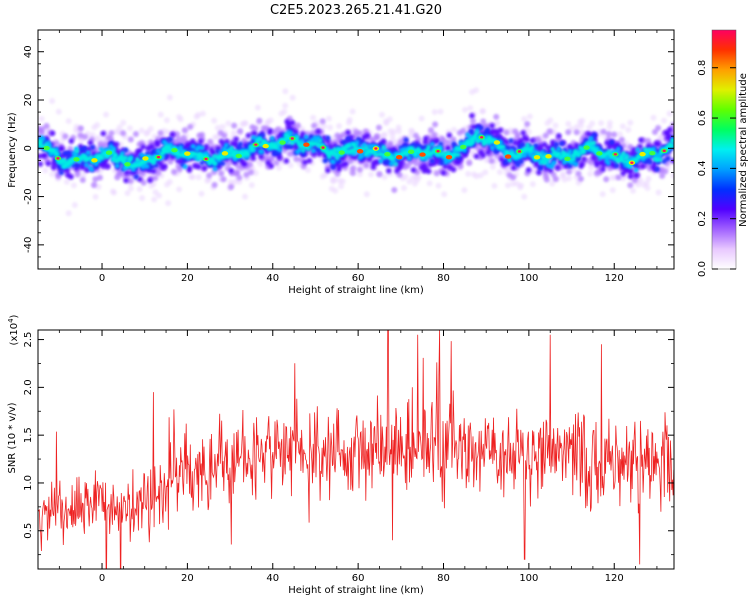 Image resolution: width=750 pixels, height=600 pixels. I want to click on x-tick-label: 0, so click(102, 578).